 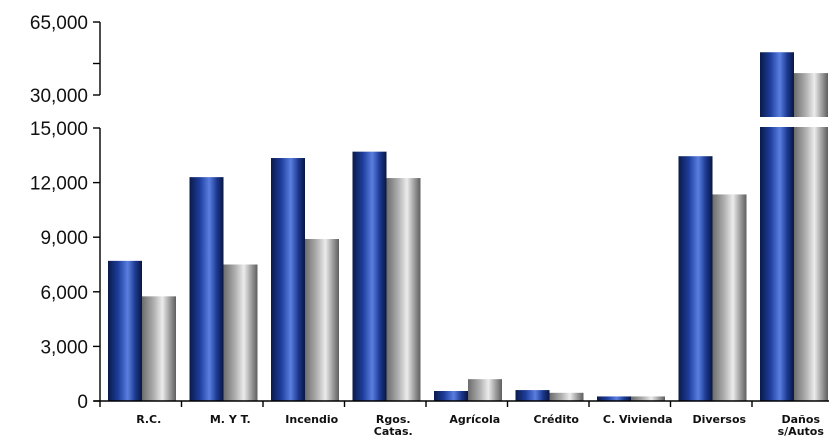 I want to click on category-label: s/Autos, so click(x=801, y=431).